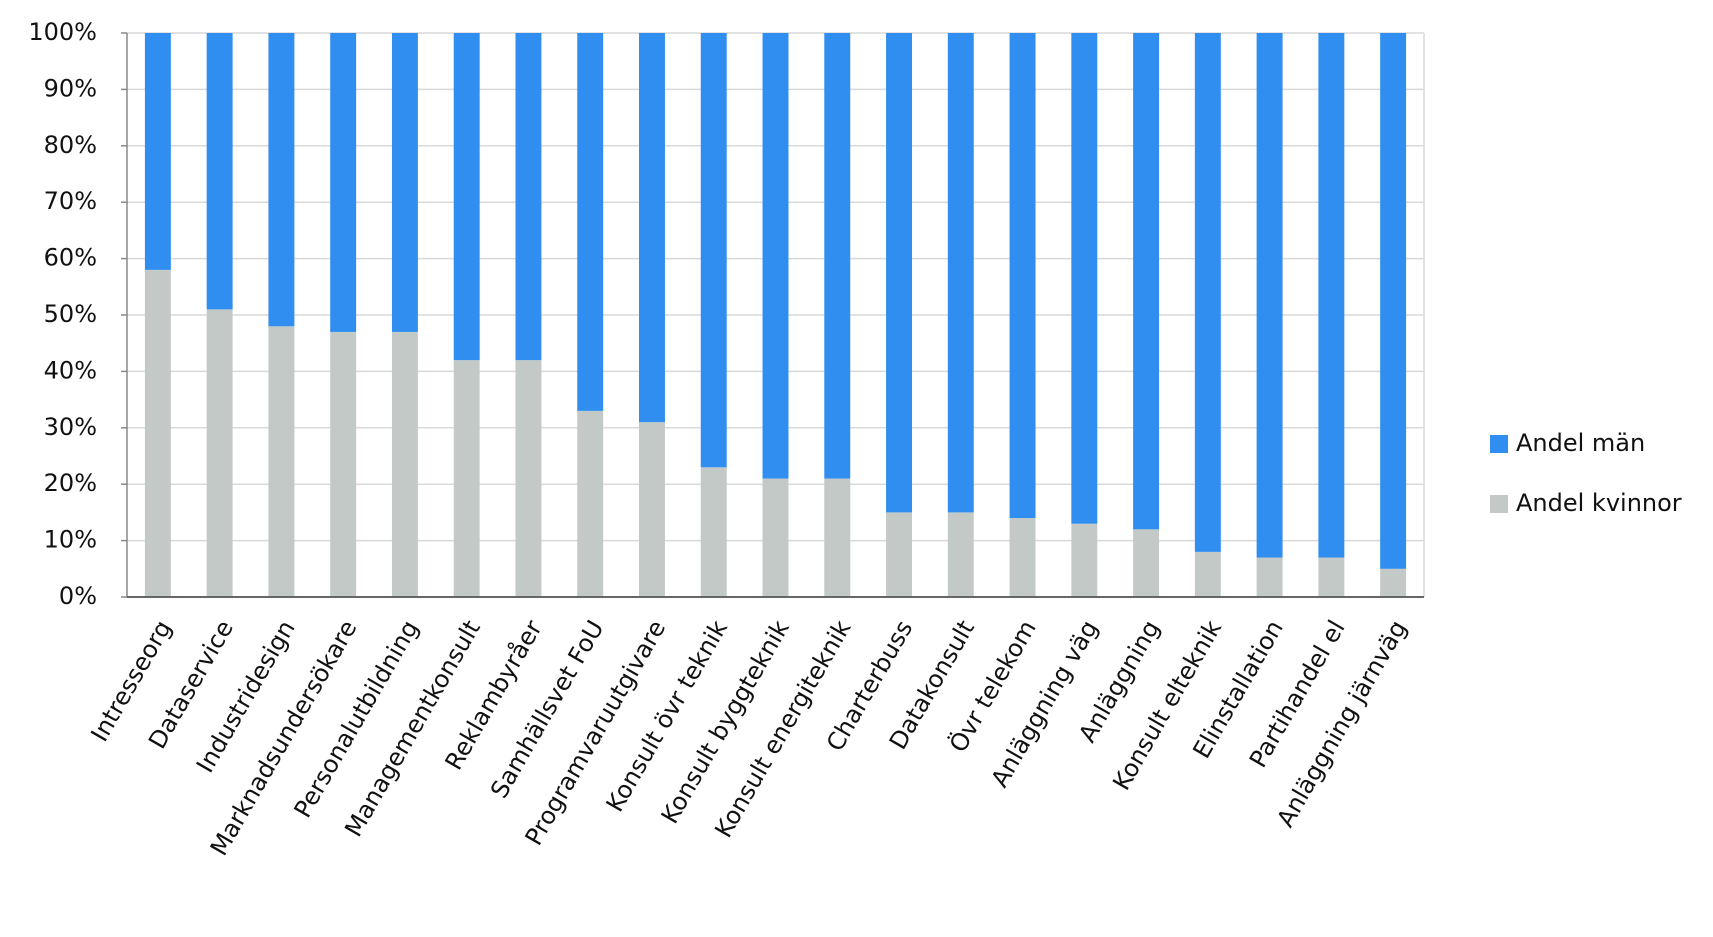 The width and height of the screenshot is (1713, 937). I want to click on y-tick-label: 60%, so click(70, 258).